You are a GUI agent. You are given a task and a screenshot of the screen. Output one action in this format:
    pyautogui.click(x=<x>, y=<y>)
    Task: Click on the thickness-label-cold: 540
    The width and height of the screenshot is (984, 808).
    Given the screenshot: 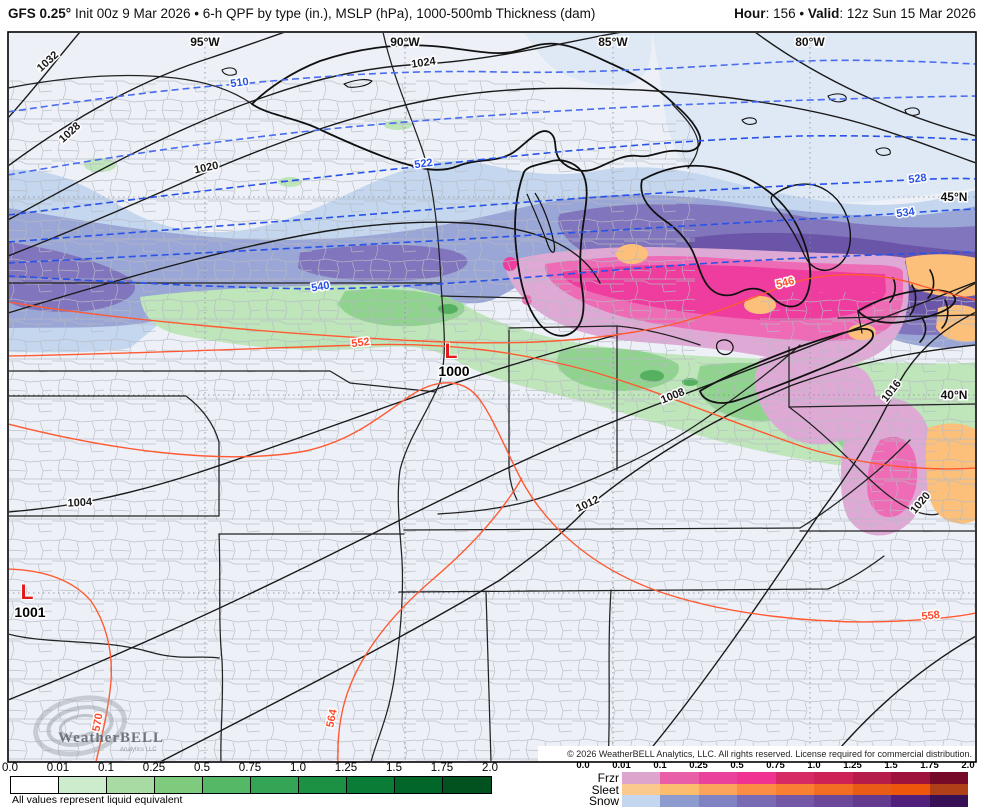 What is the action you would take?
    pyautogui.click(x=320, y=287)
    